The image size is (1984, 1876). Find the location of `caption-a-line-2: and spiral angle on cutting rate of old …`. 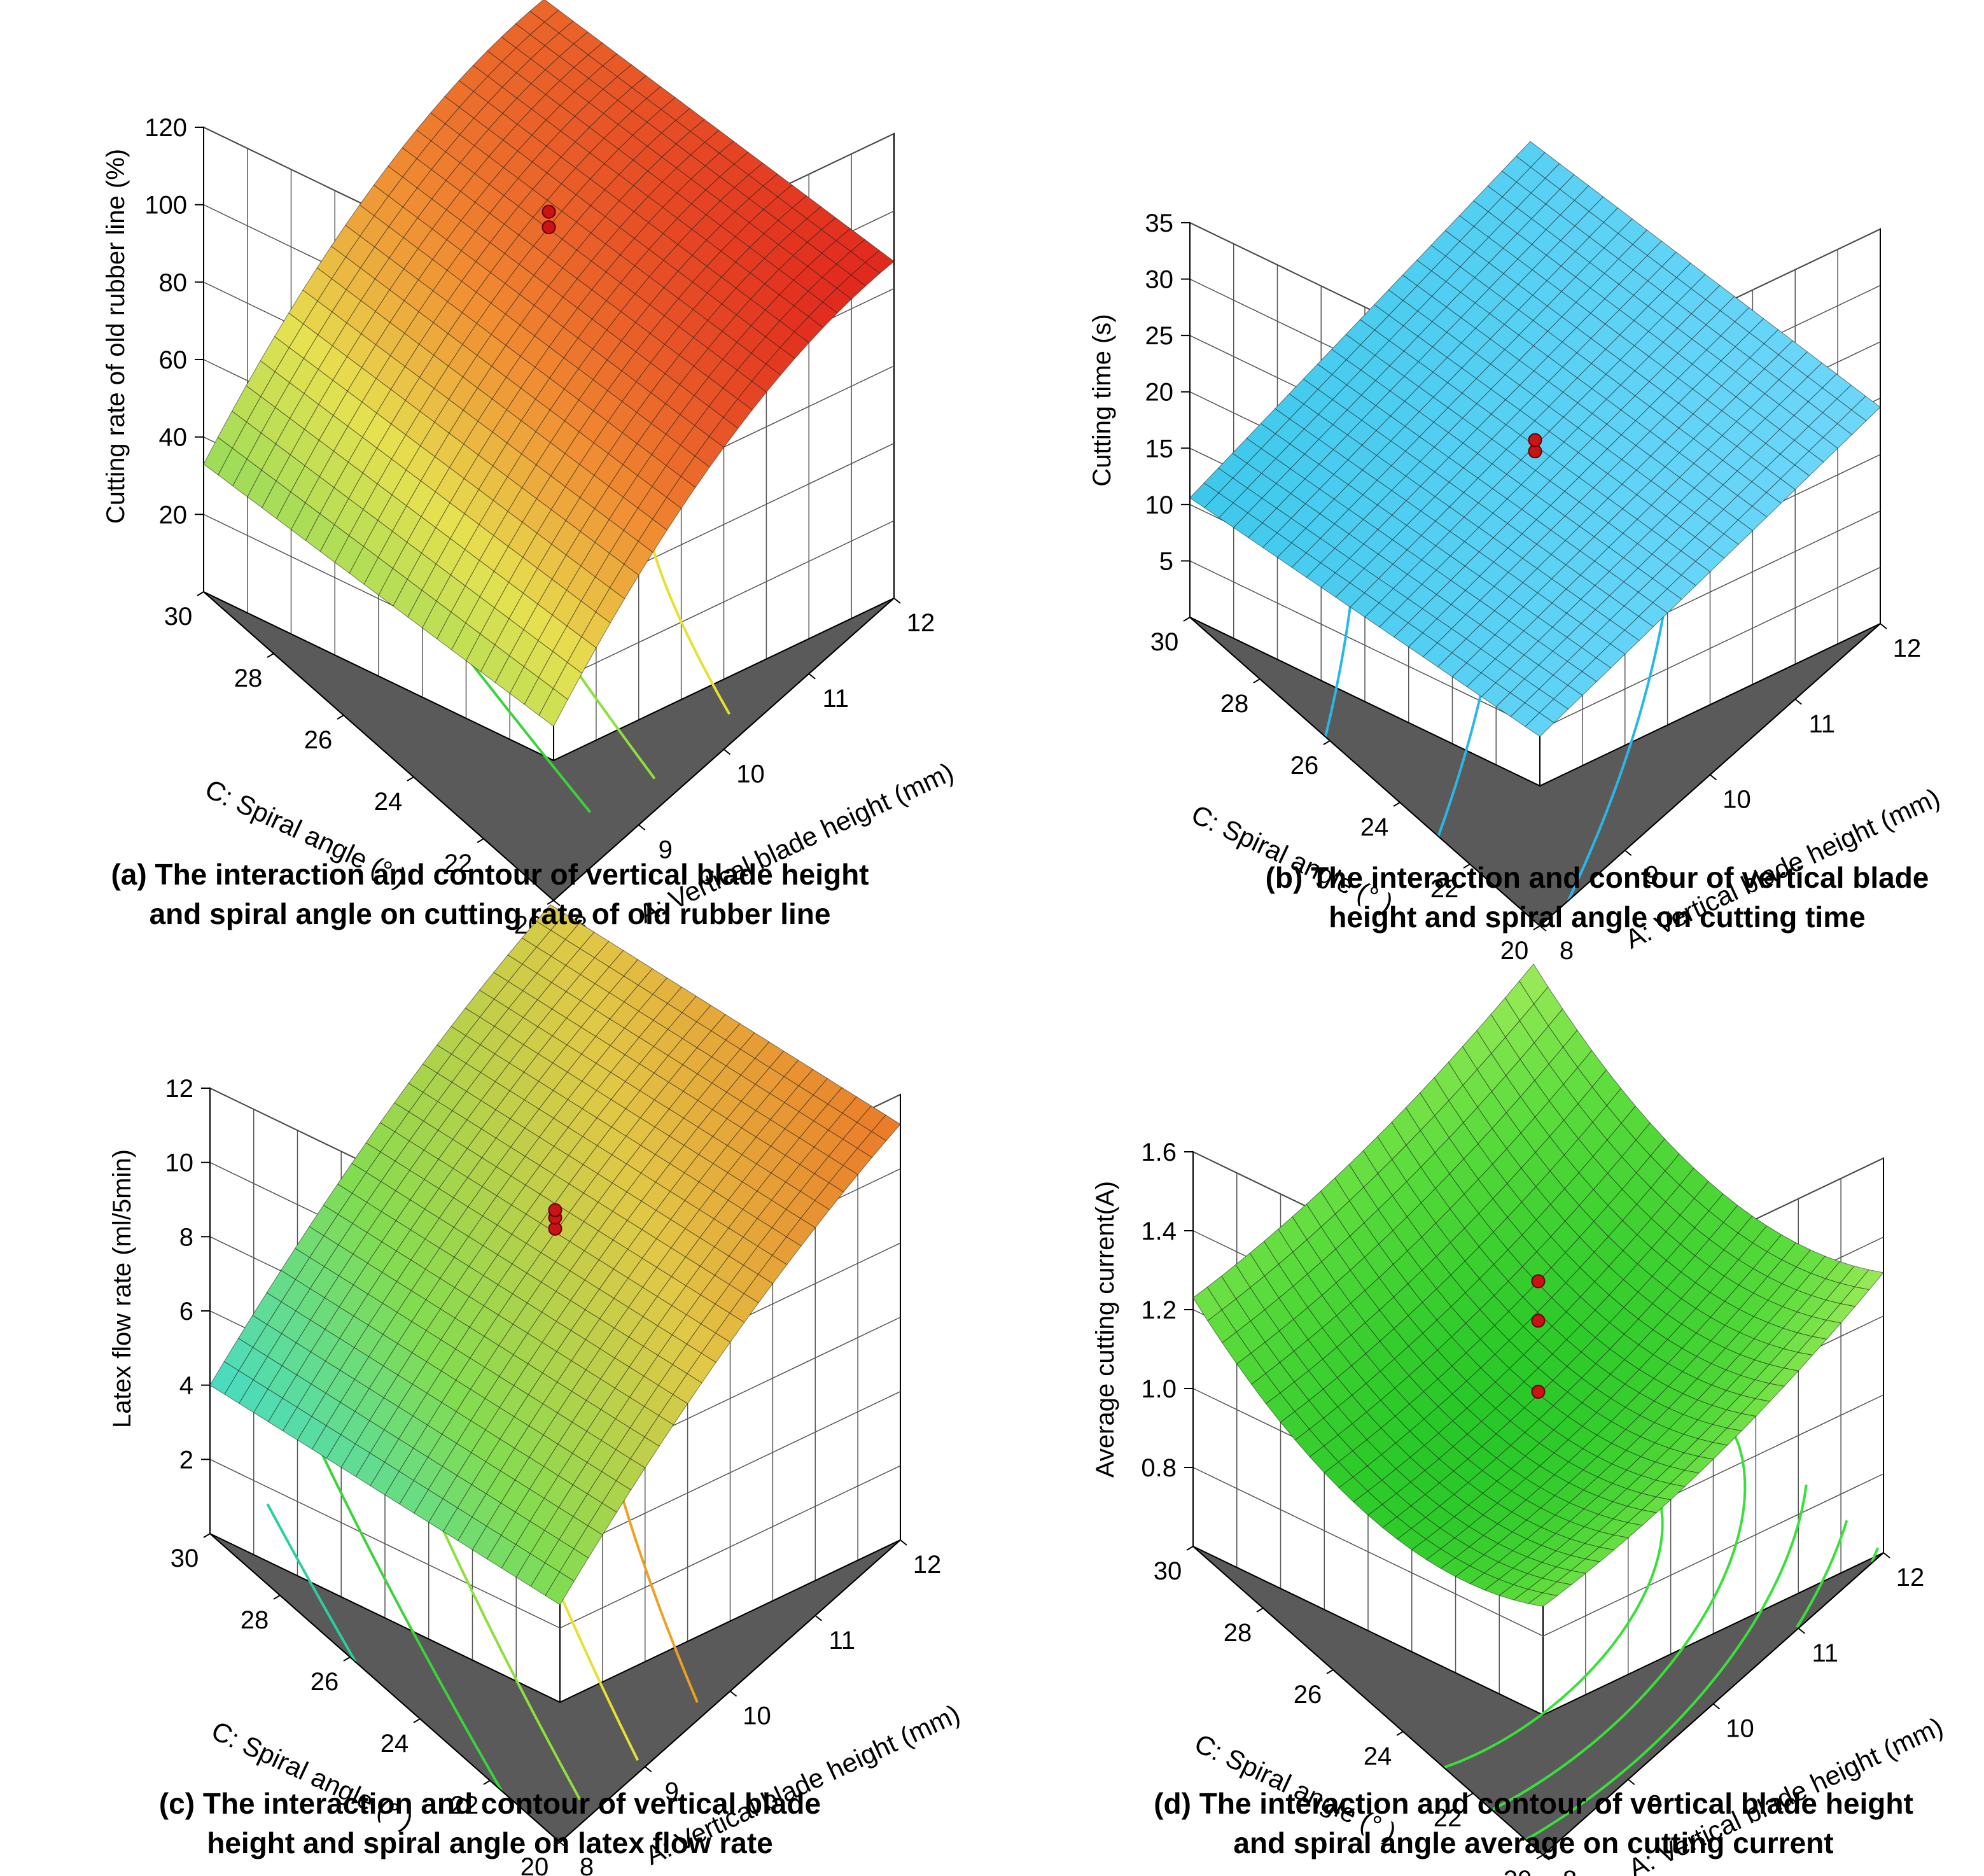

caption-a-line-2: and spiral angle on cutting rate of old … is located at coordinates (490, 913).